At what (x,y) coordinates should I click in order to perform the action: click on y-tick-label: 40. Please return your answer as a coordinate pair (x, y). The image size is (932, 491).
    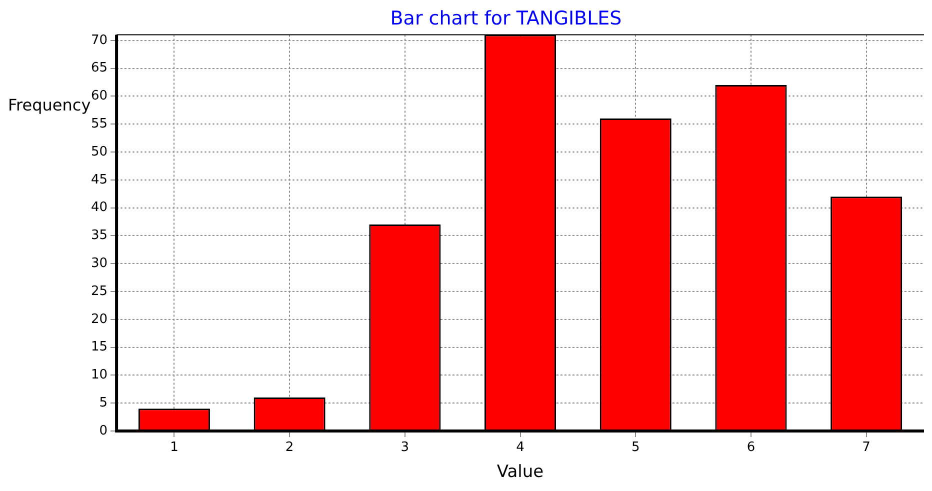
    Looking at the image, I should click on (99, 208).